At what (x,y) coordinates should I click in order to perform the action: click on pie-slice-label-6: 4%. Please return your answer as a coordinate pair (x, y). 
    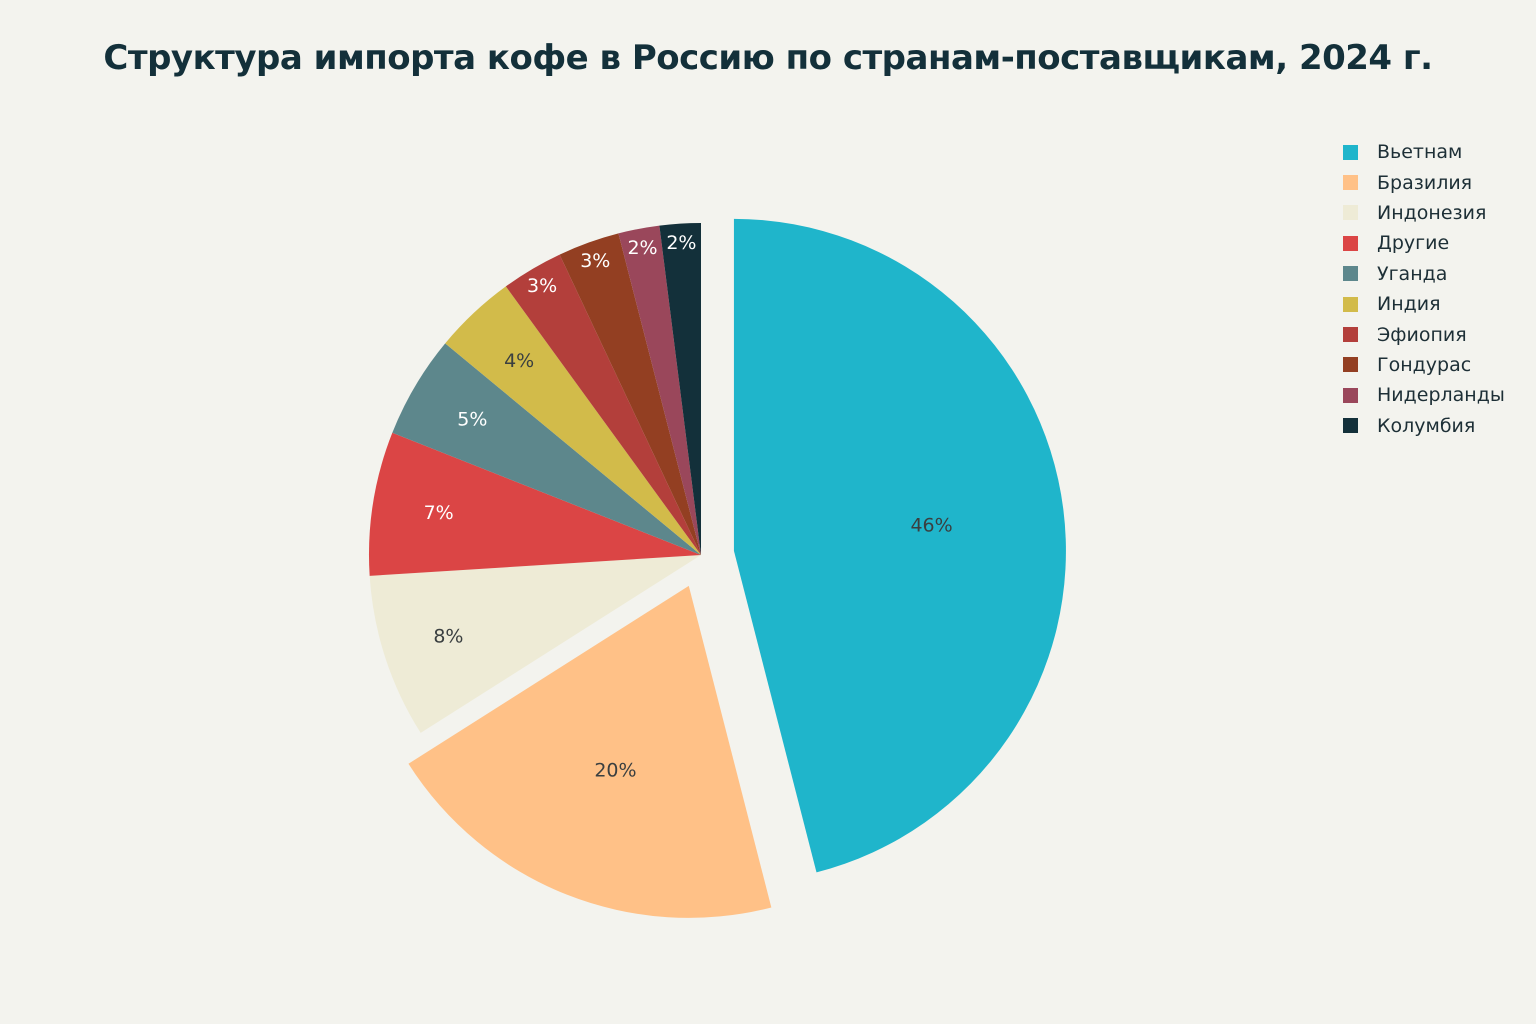
    Looking at the image, I should click on (519, 361).